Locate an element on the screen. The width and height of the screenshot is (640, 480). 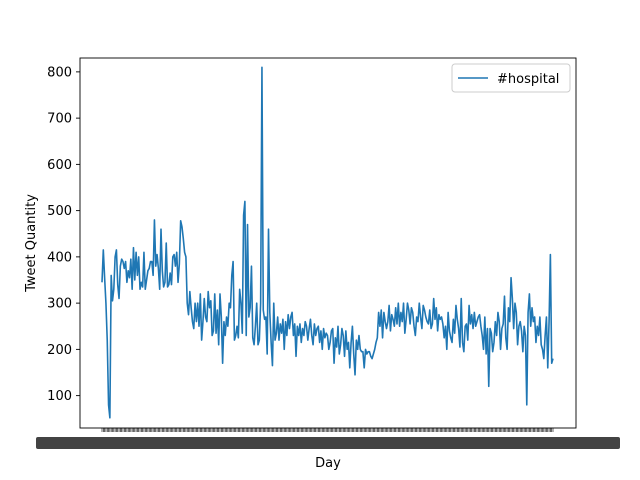
y-tick-label: 800 is located at coordinates (59, 72).